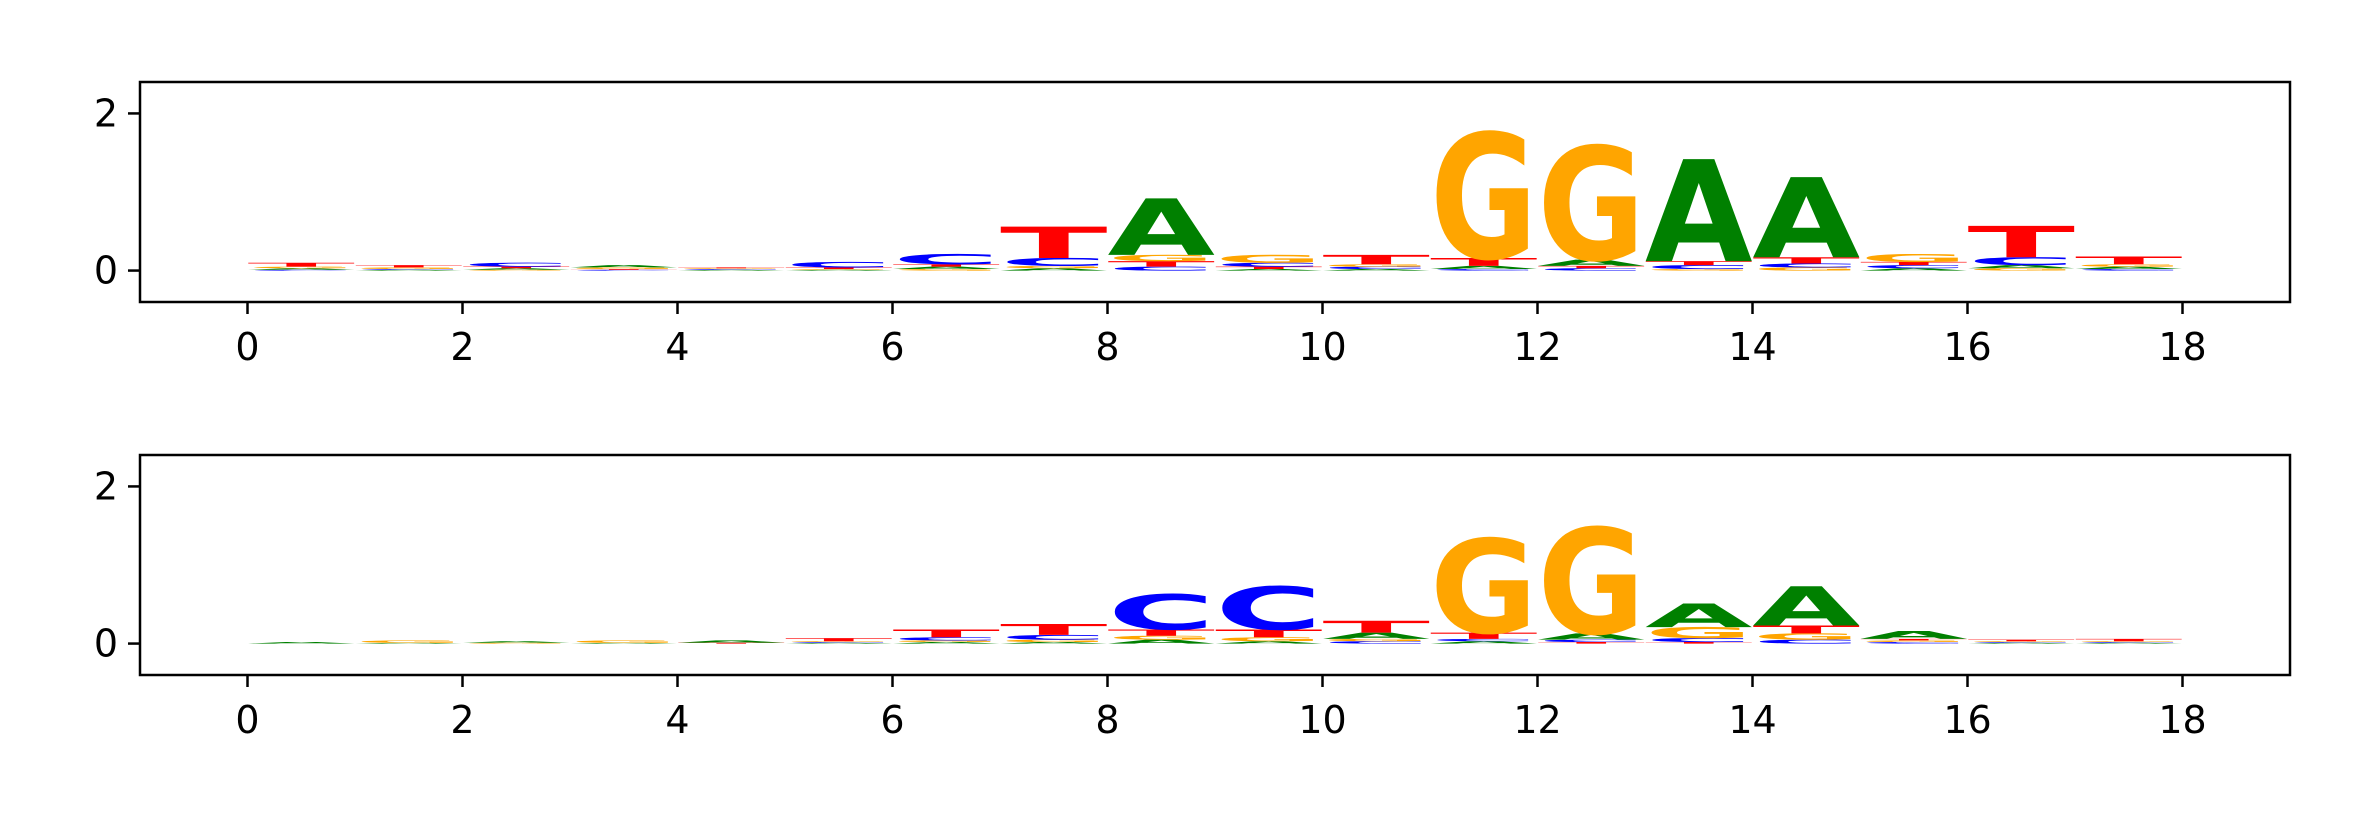 This screenshot has height=826, width=2362. I want to click on logo-letter-T-pos-5: T, so click(839, 268).